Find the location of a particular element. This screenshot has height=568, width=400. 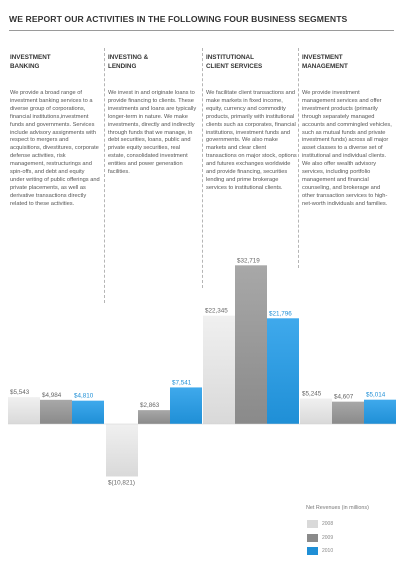

segment-title: INSTITUTIONAL CLIENT SERVICES is located at coordinates (234, 62).